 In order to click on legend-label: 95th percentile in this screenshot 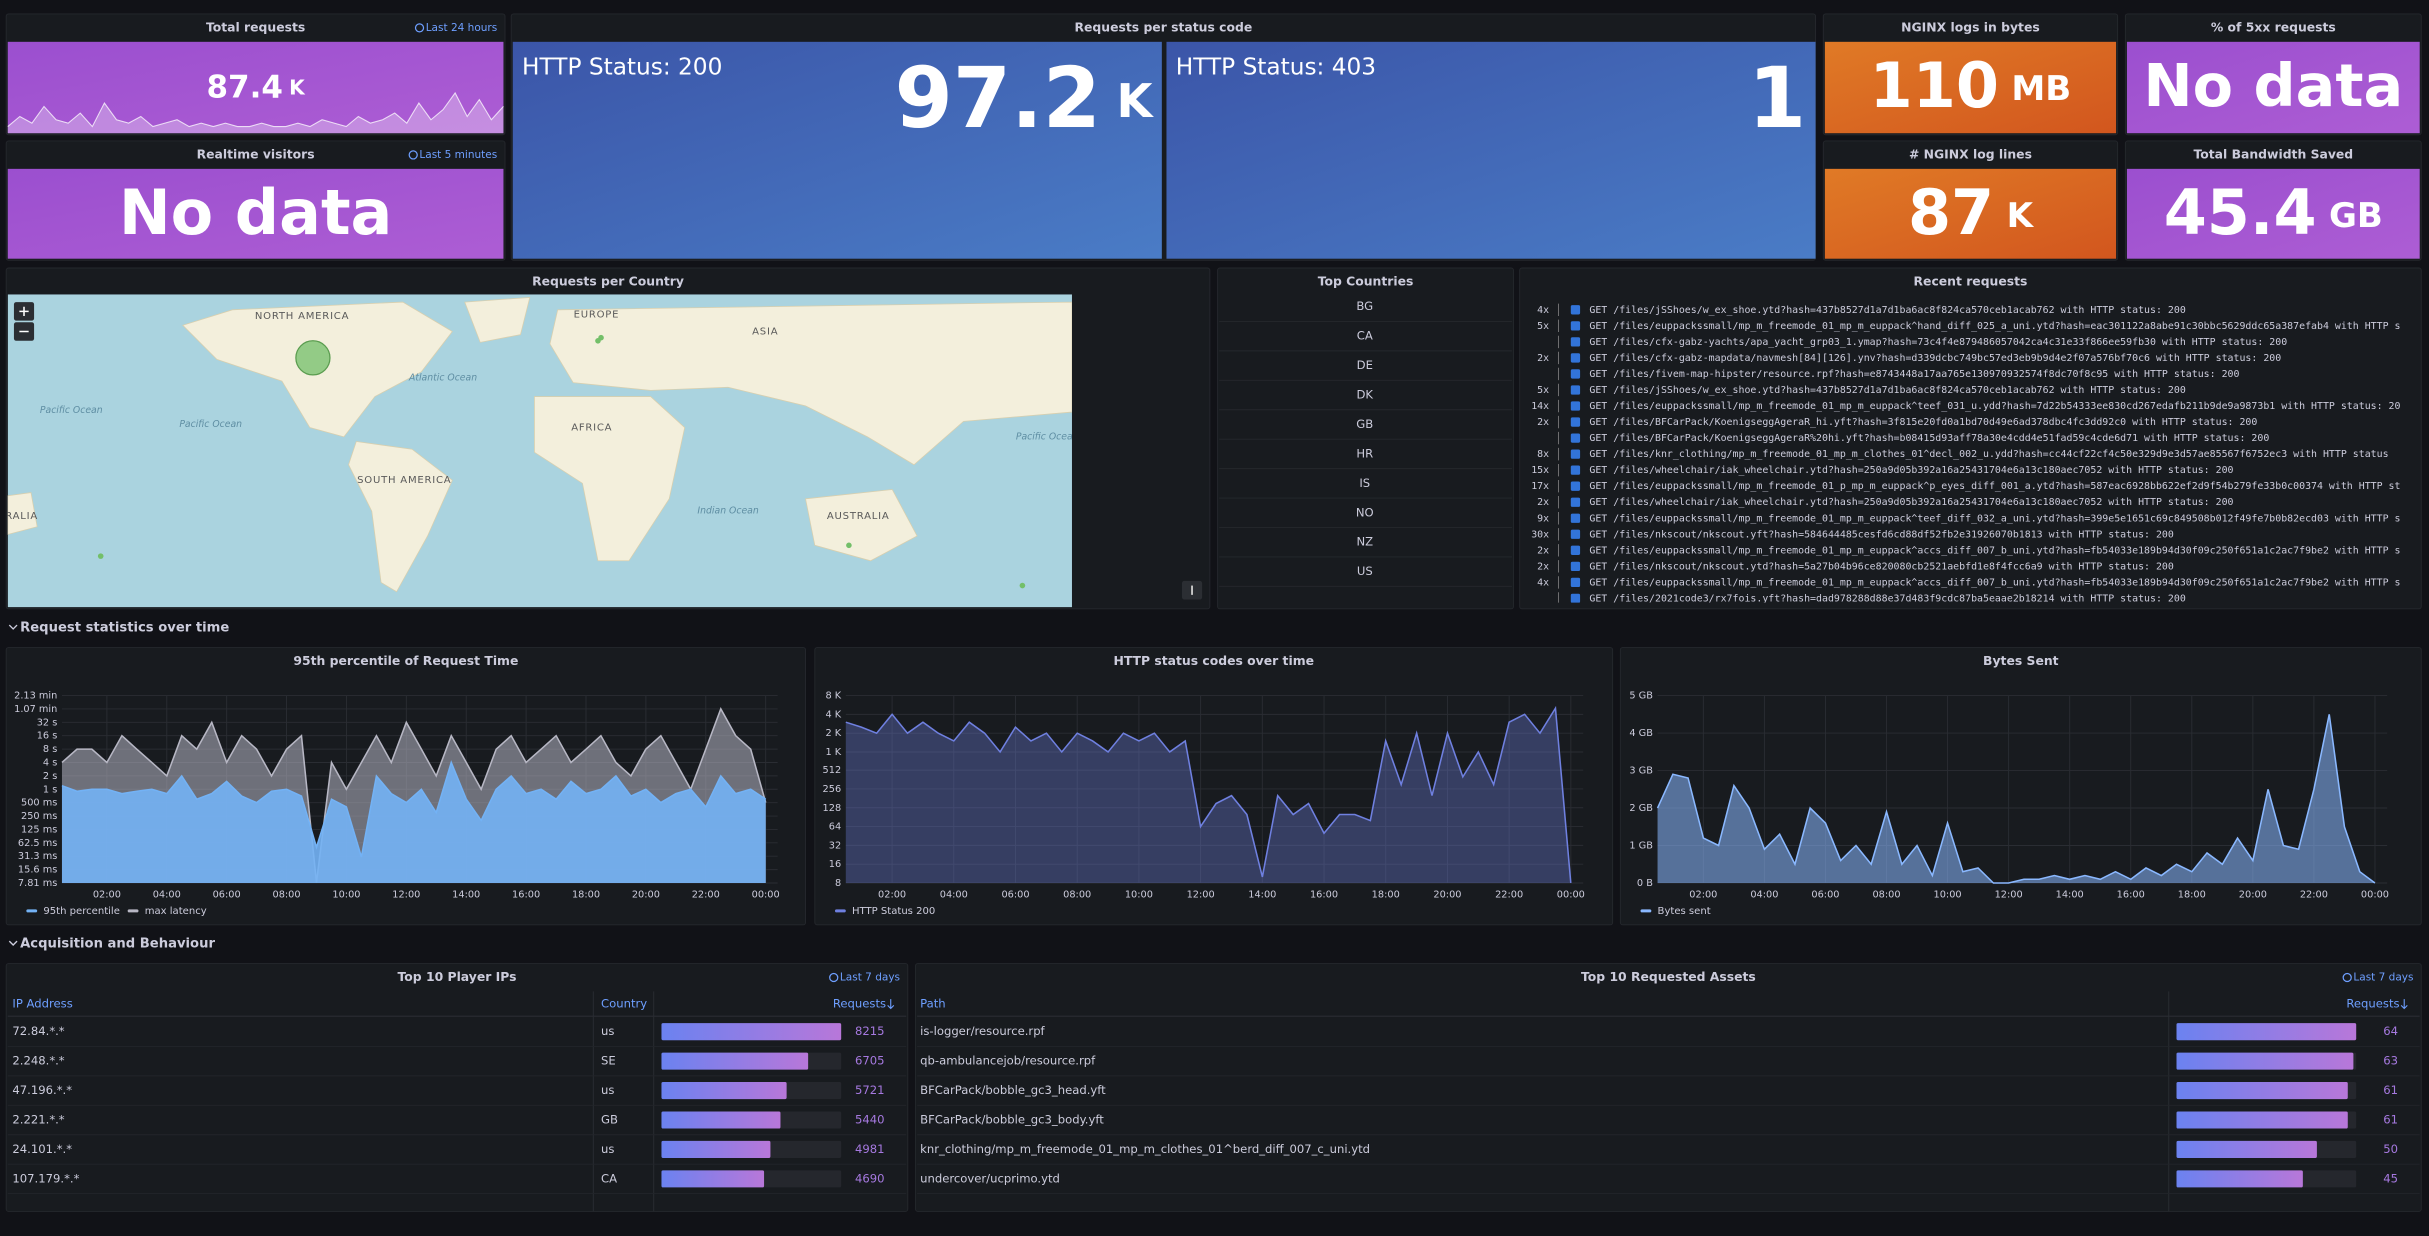, I will do `click(81, 911)`.